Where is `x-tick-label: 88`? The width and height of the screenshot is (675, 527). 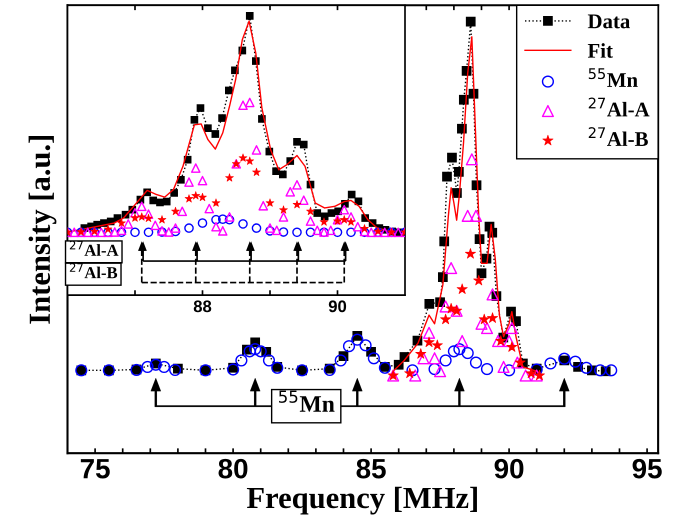
x-tick-label: 88 is located at coordinates (203, 306).